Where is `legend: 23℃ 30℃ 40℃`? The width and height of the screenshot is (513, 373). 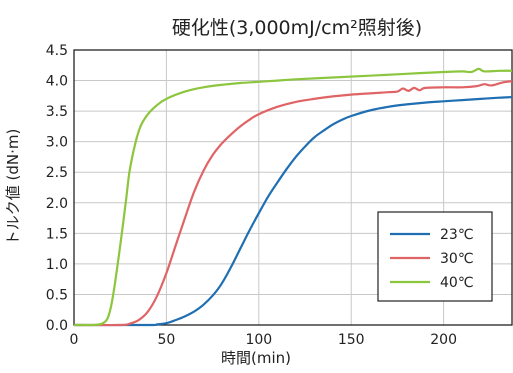
legend: 23℃ 30℃ 40℃ is located at coordinates (435, 256).